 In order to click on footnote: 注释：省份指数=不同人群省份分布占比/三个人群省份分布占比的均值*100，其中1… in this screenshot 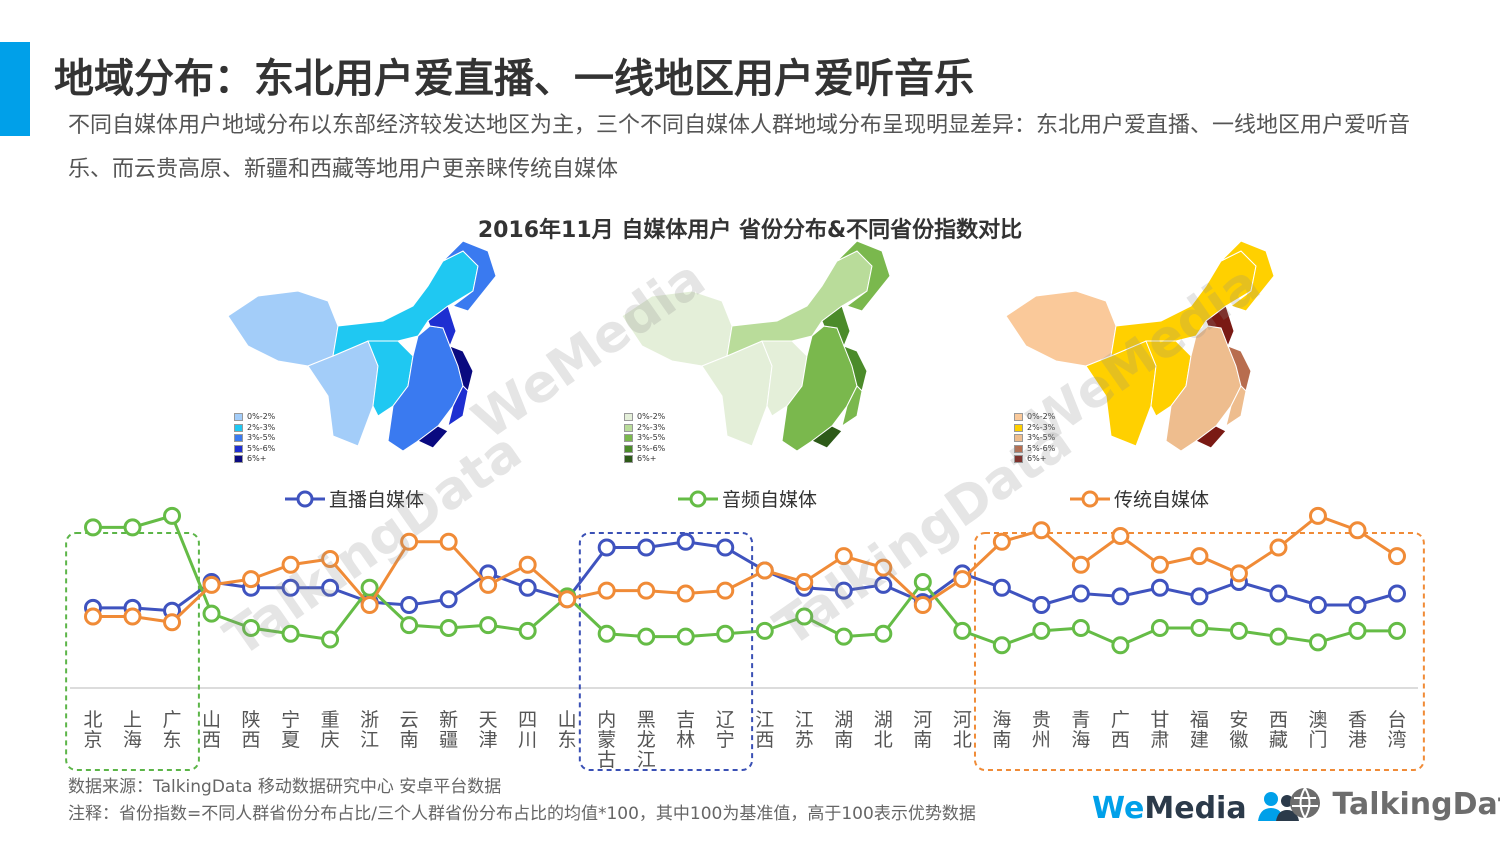, I will do `click(522, 814)`.